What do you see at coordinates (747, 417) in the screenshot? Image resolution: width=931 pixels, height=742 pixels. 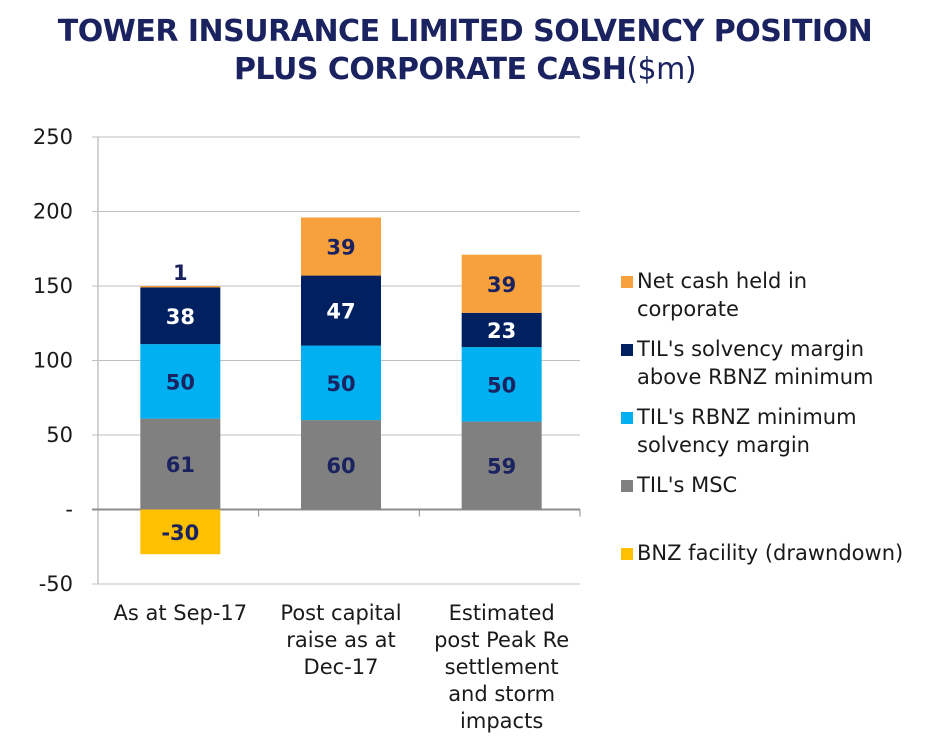 I see `legend-label: TIL's RBNZ minimum` at bounding box center [747, 417].